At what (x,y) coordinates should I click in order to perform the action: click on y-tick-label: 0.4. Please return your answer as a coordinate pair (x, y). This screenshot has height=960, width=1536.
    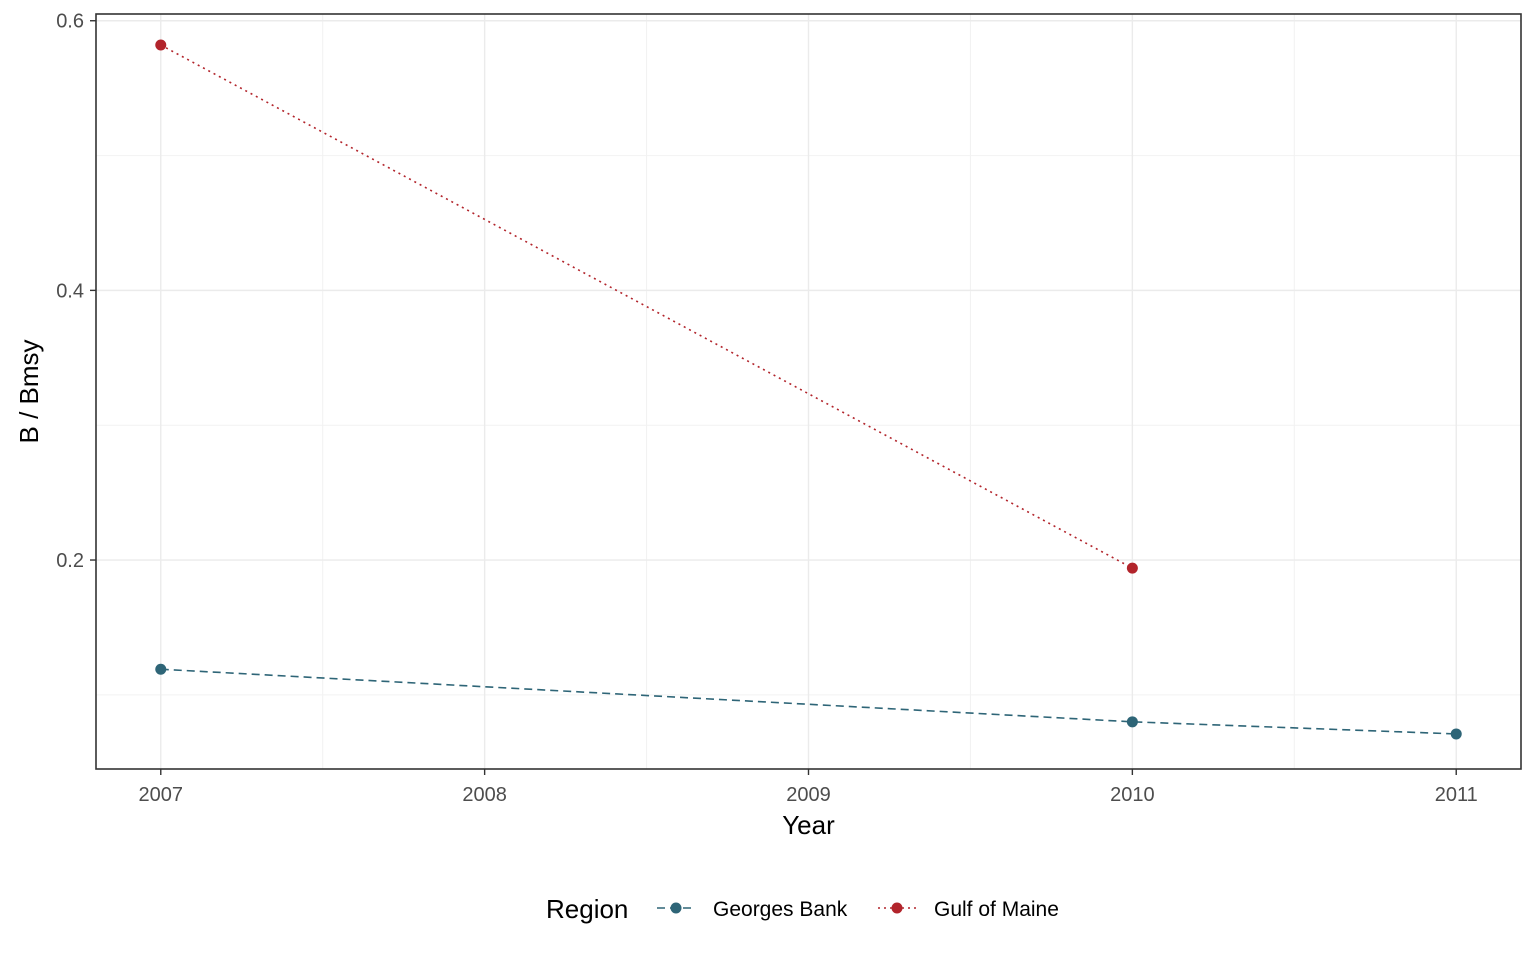
    Looking at the image, I should click on (70, 291).